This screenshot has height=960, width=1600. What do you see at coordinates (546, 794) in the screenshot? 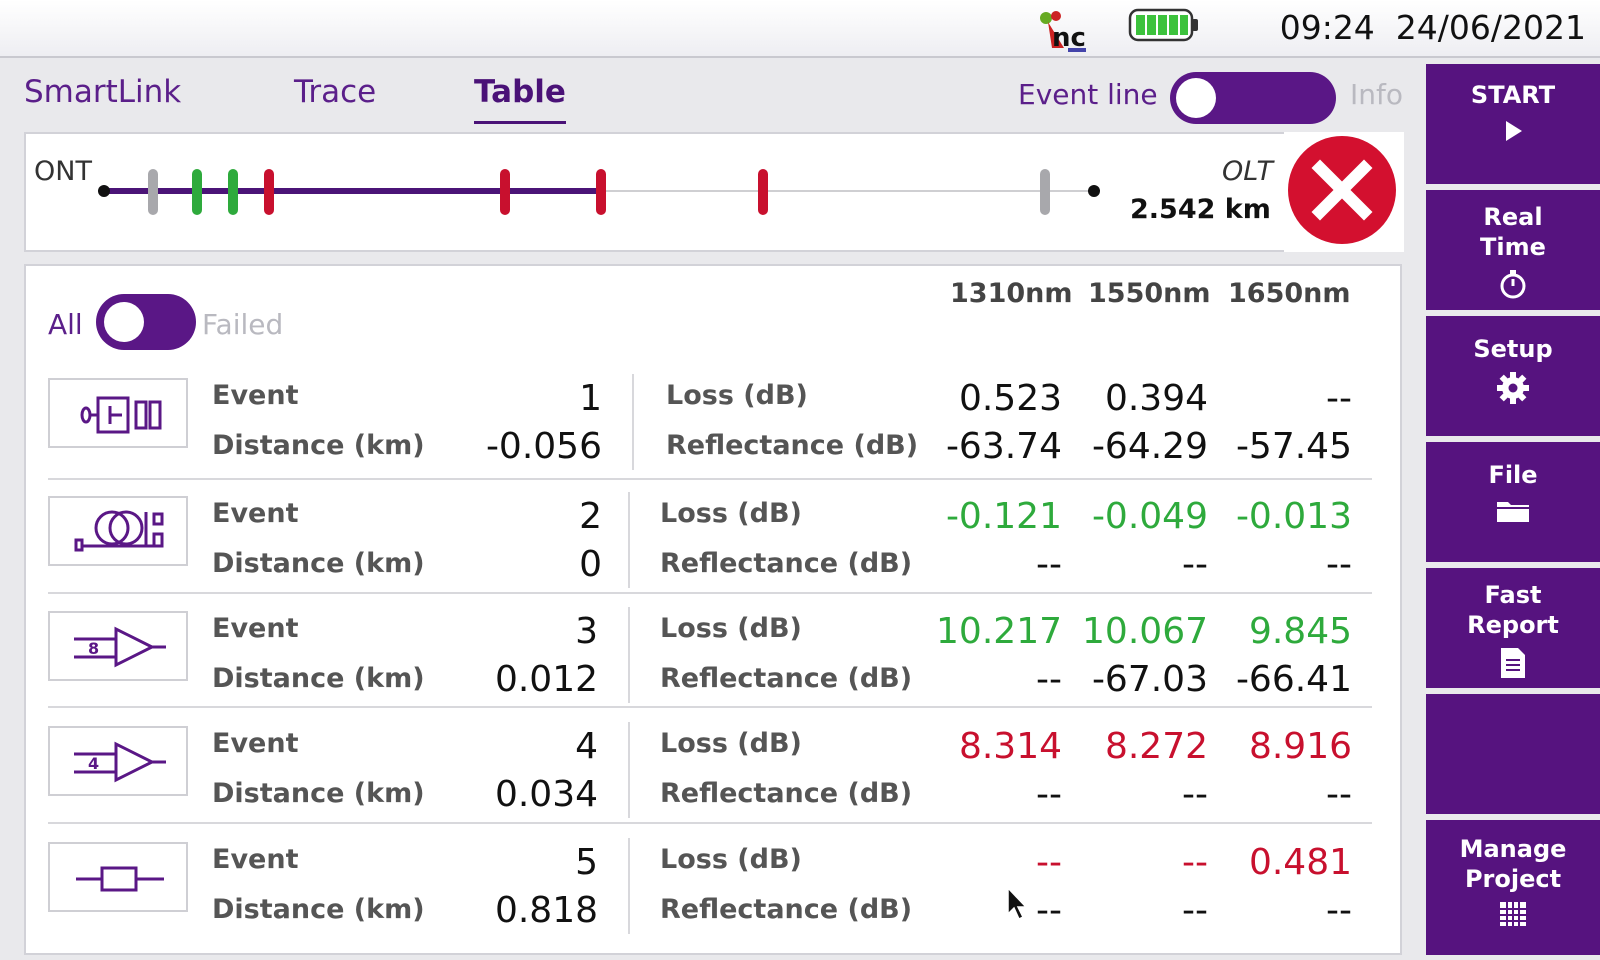
I see `event-distance: 0.034` at bounding box center [546, 794].